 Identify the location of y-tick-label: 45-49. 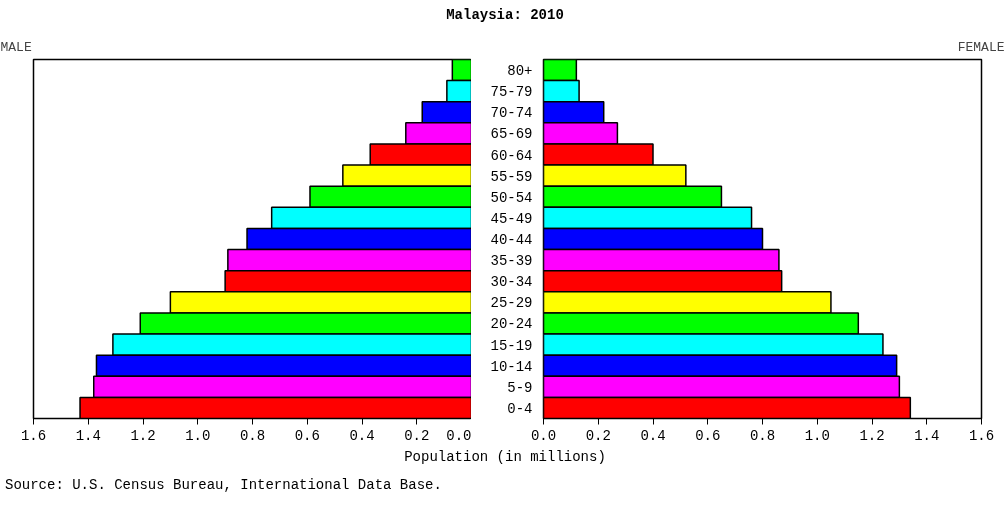
(511, 218).